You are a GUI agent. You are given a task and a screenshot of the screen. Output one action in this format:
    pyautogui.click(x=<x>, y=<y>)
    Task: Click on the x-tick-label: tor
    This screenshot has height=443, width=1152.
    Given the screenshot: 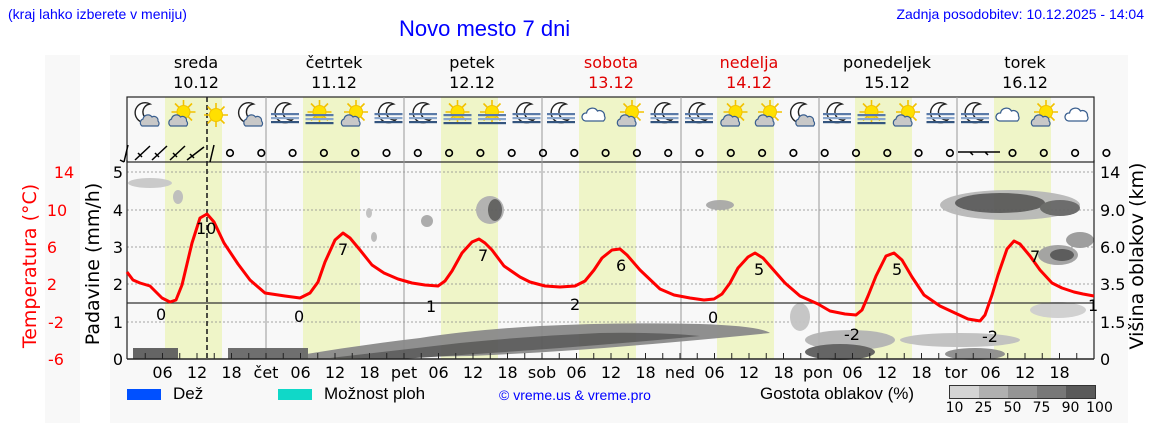 What is the action you would take?
    pyautogui.click(x=956, y=372)
    